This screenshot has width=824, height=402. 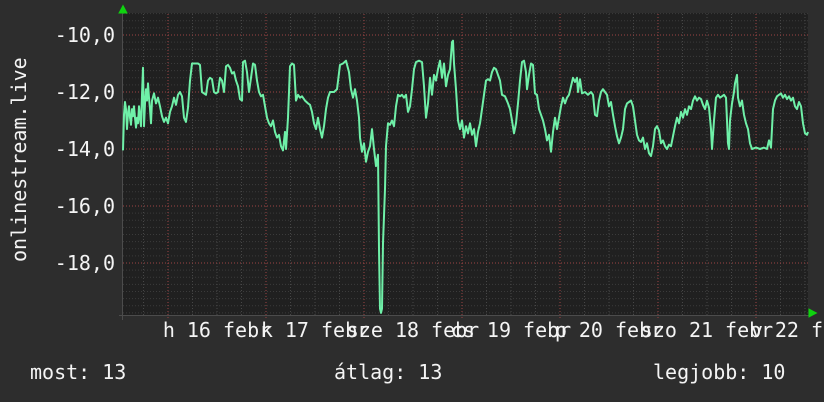 What do you see at coordinates (388, 372) in the screenshot?
I see `stat-atlag: átlag: 13` at bounding box center [388, 372].